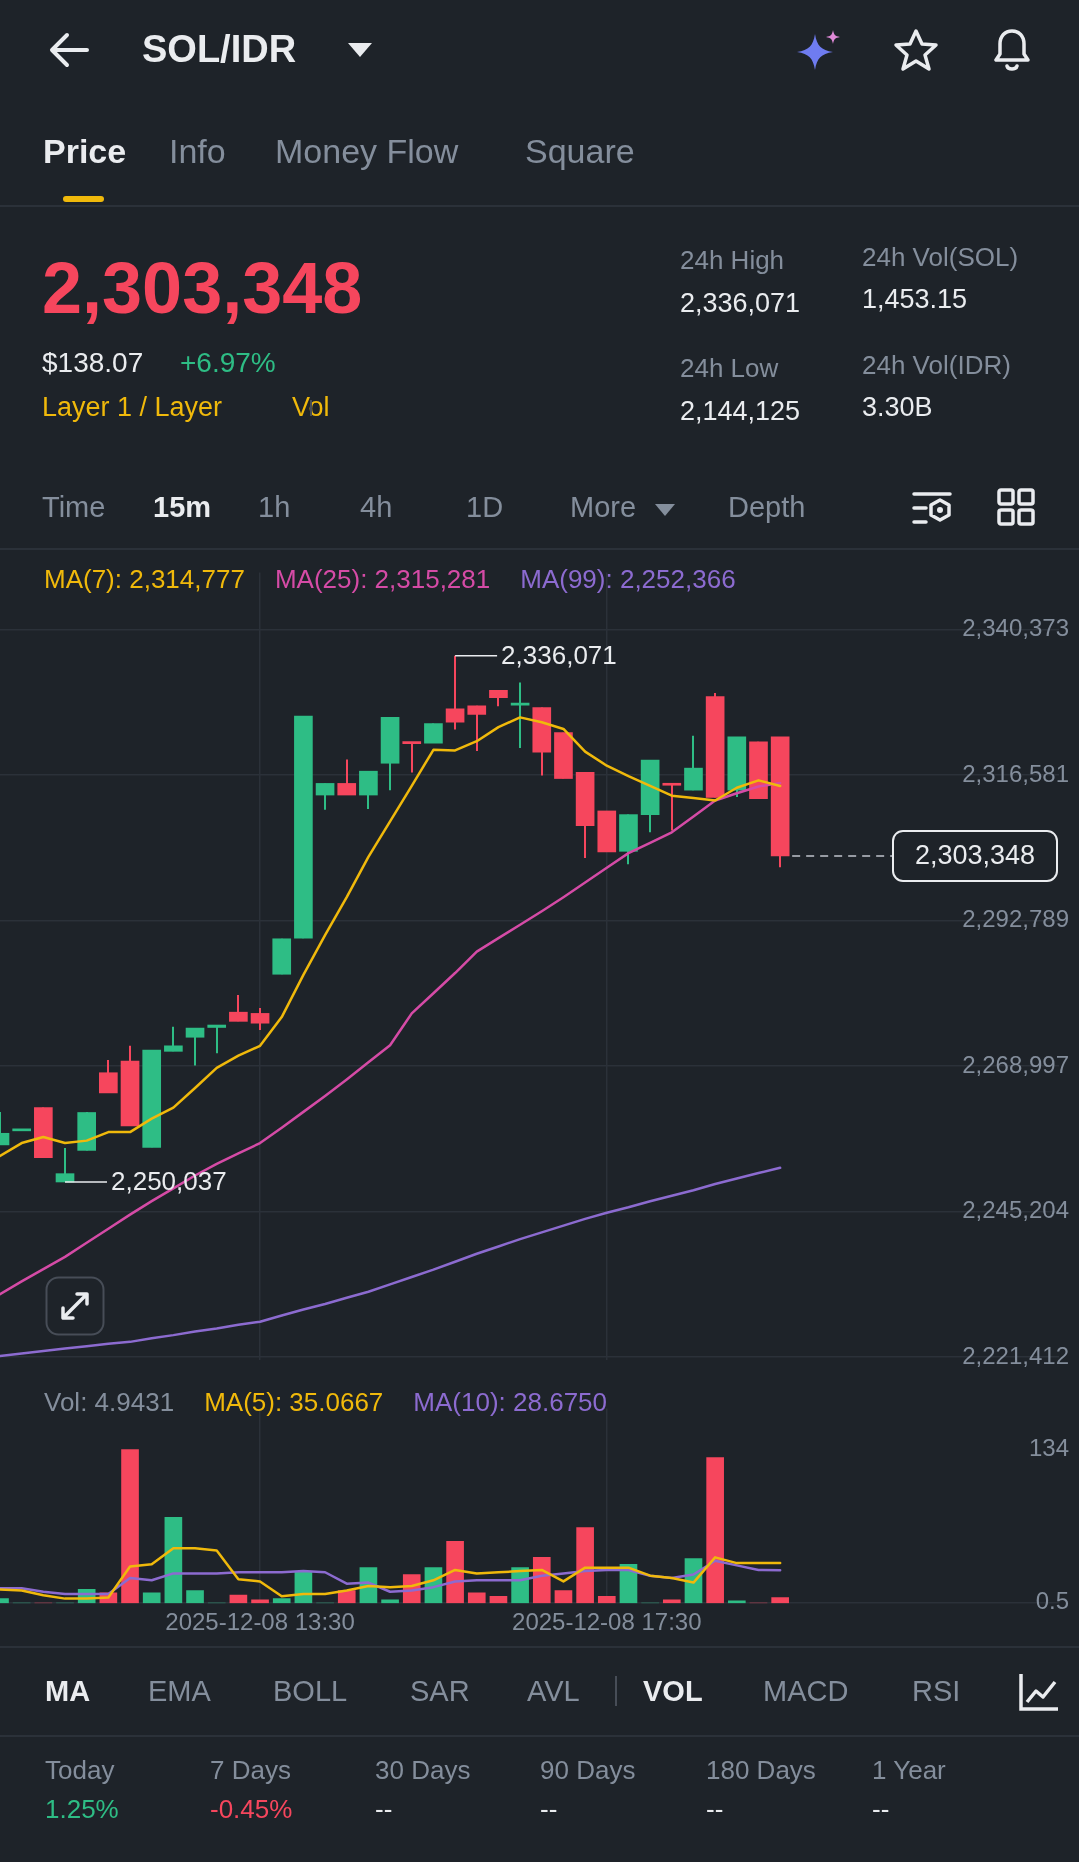 This screenshot has width=1079, height=1862. Describe the element at coordinates (732, 260) in the screenshot. I see `text: 24h High` at that location.